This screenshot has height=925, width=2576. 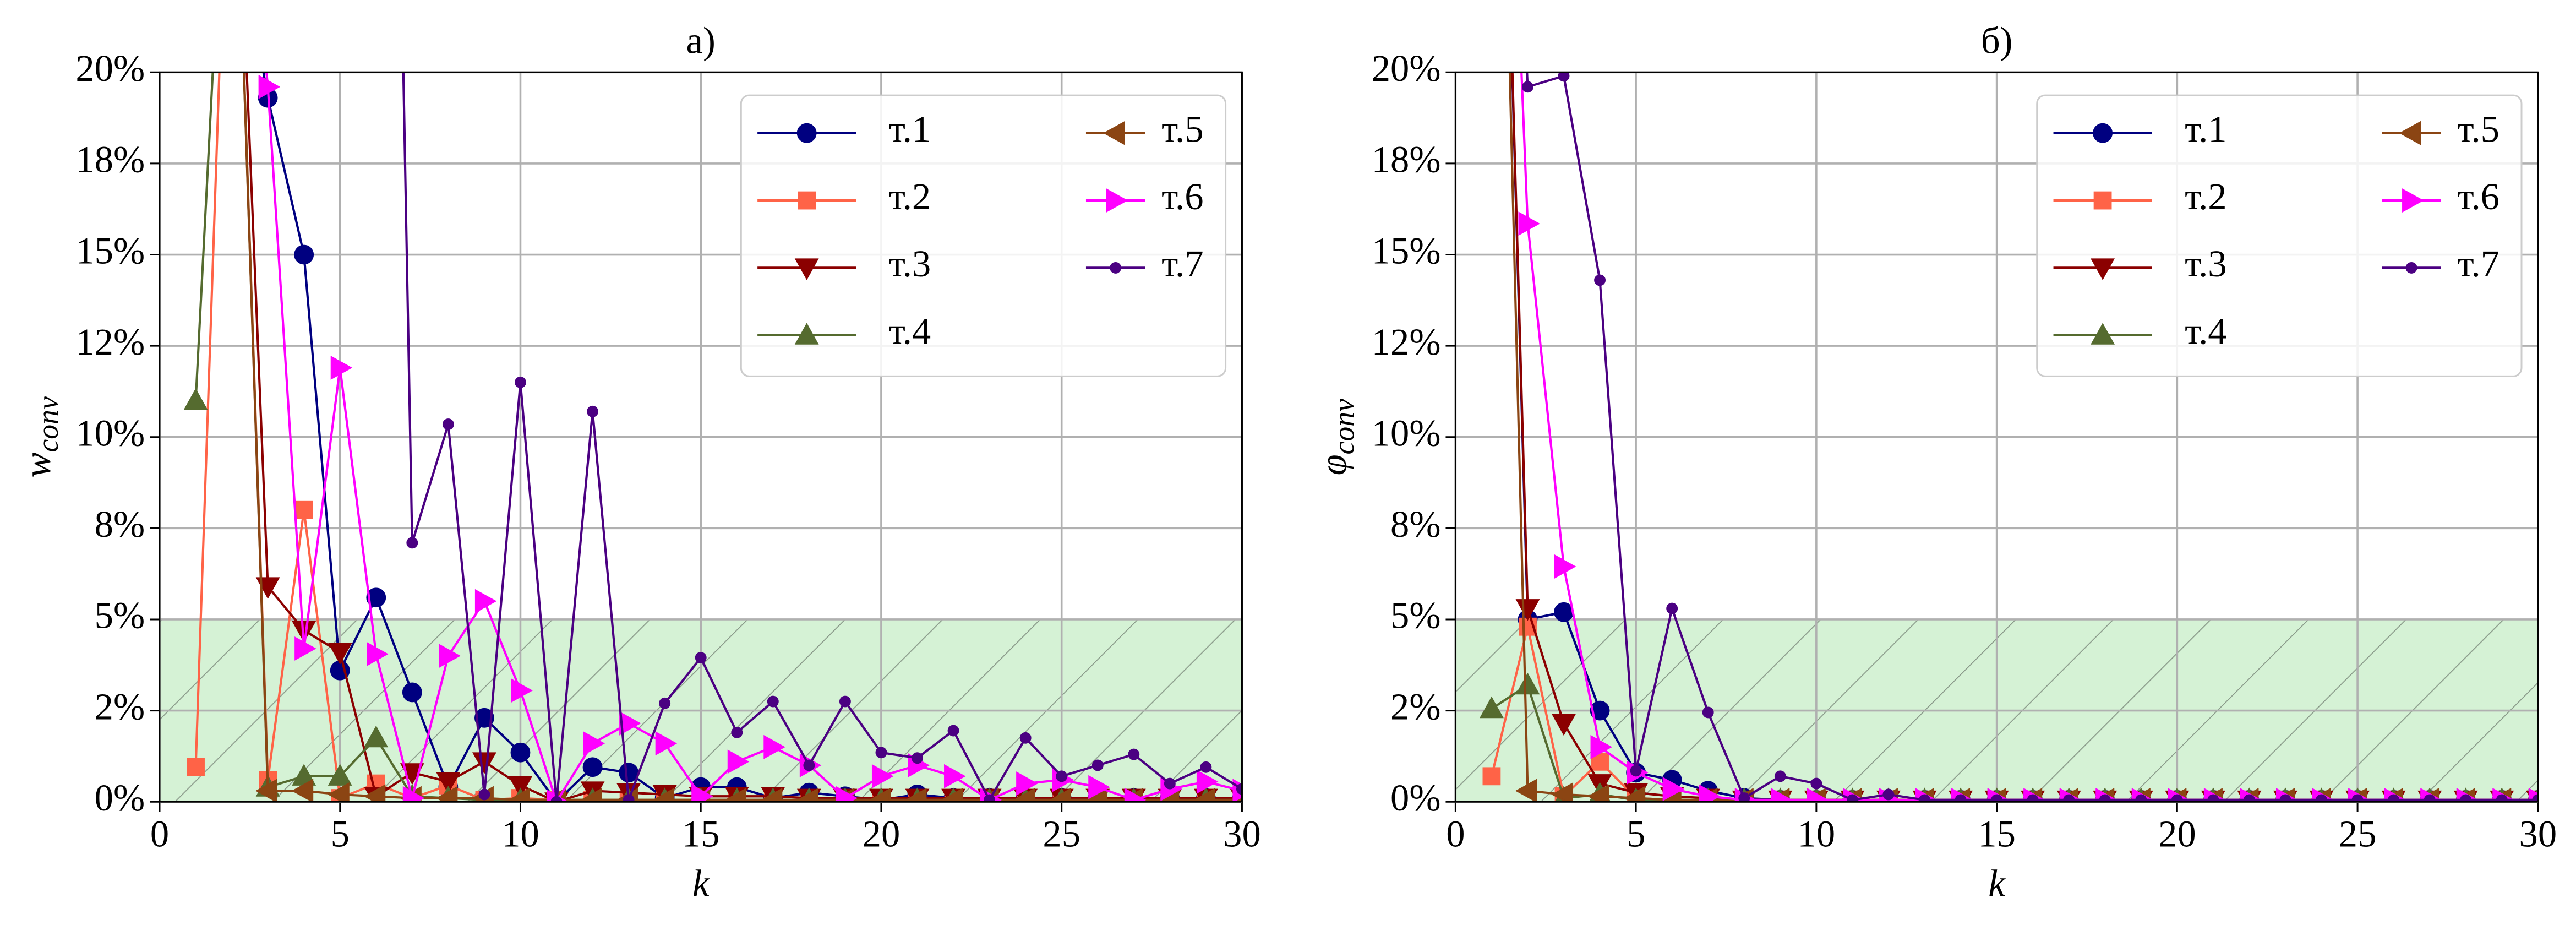 I want to click on x-tick-label: 20, so click(x=881, y=834).